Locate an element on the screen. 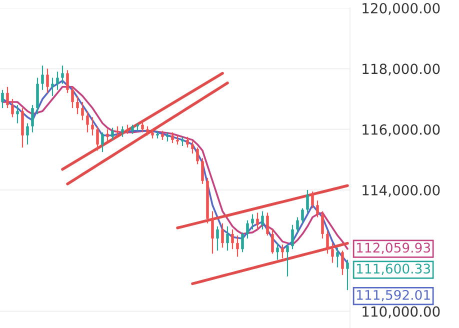 This screenshot has width=459, height=328. y-tick-label: 110,000.00 is located at coordinates (401, 312).